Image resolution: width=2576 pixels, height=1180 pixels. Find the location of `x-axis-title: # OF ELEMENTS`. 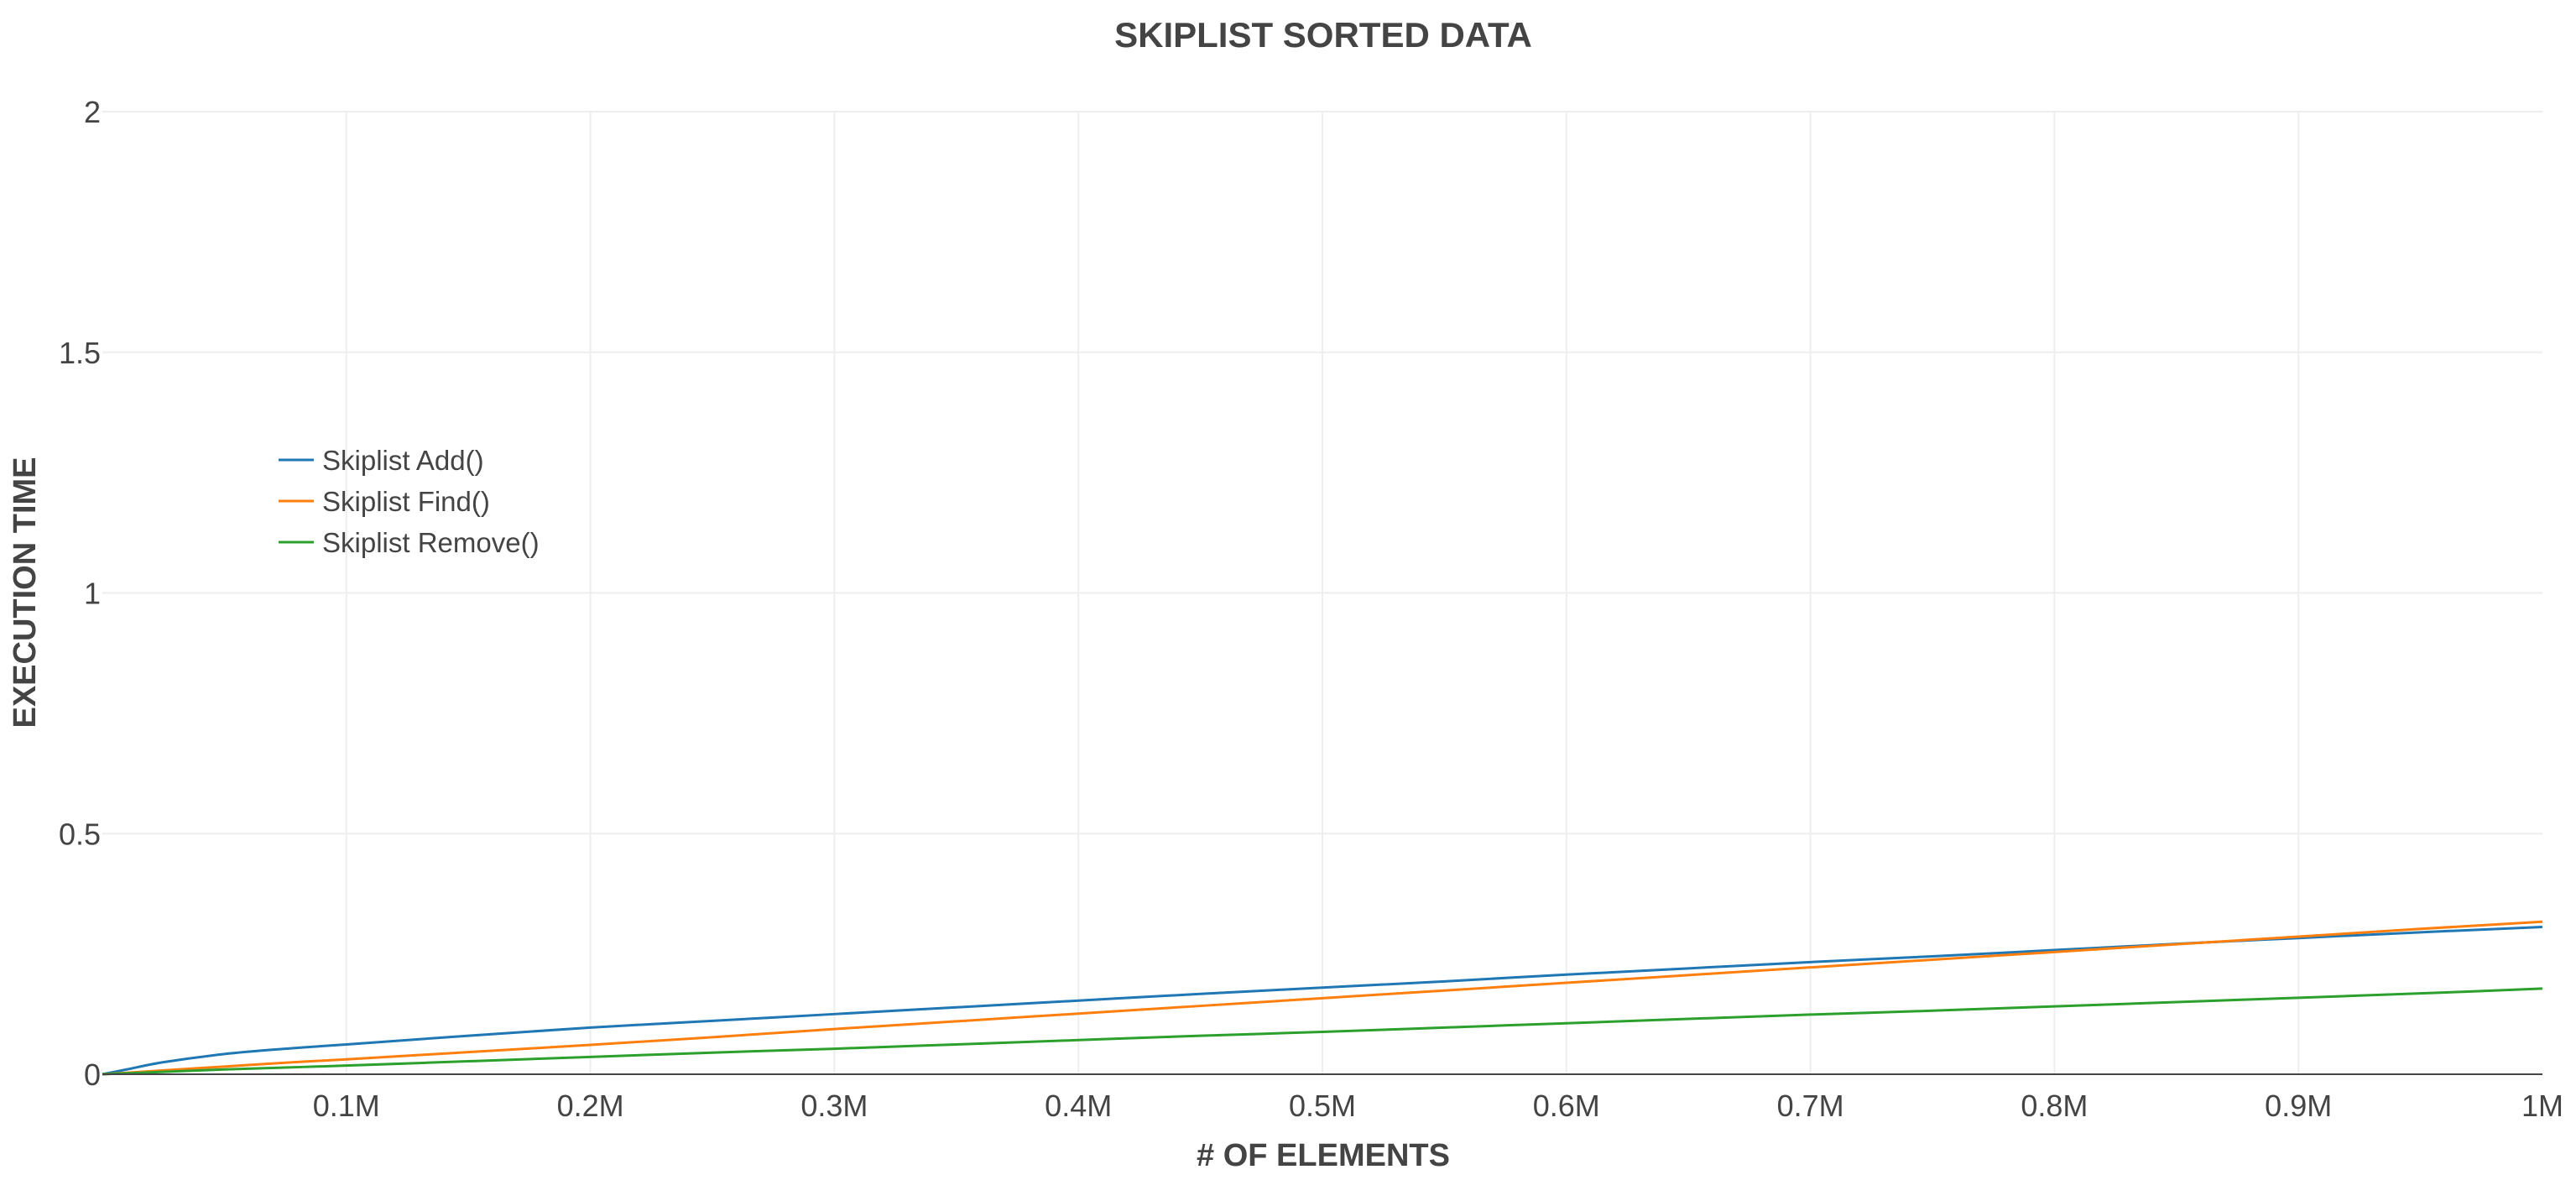

x-axis-title: # OF ELEMENTS is located at coordinates (1323, 1155).